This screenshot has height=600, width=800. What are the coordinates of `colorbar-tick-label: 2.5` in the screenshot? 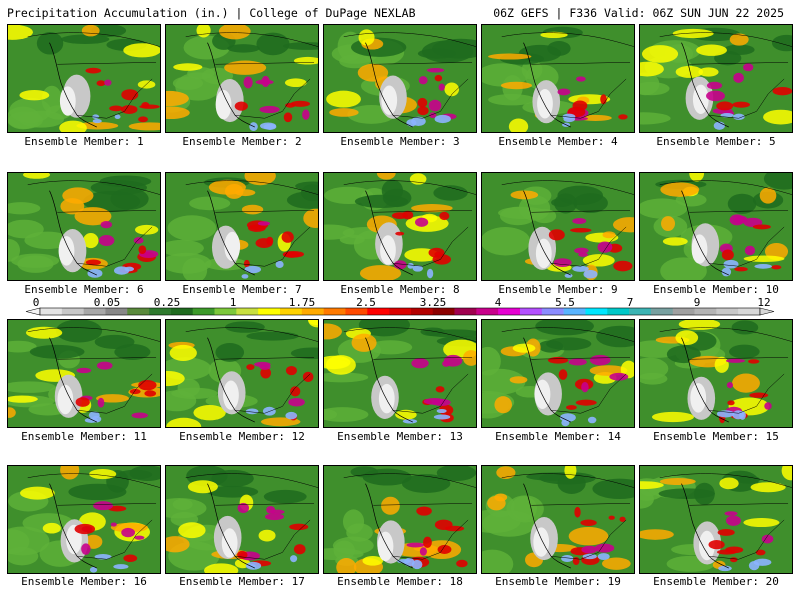 It's located at (366, 303).